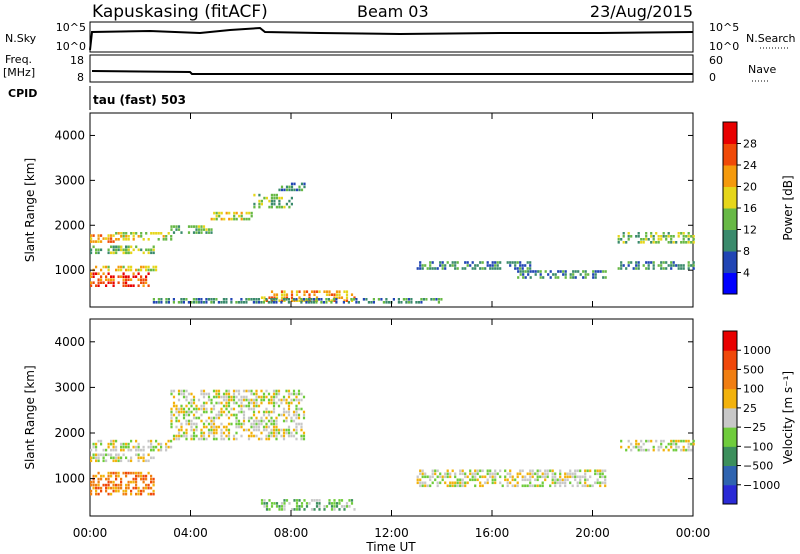  What do you see at coordinates (69, 225) in the screenshot?
I see `power-y-tick-label: 2000` at bounding box center [69, 225].